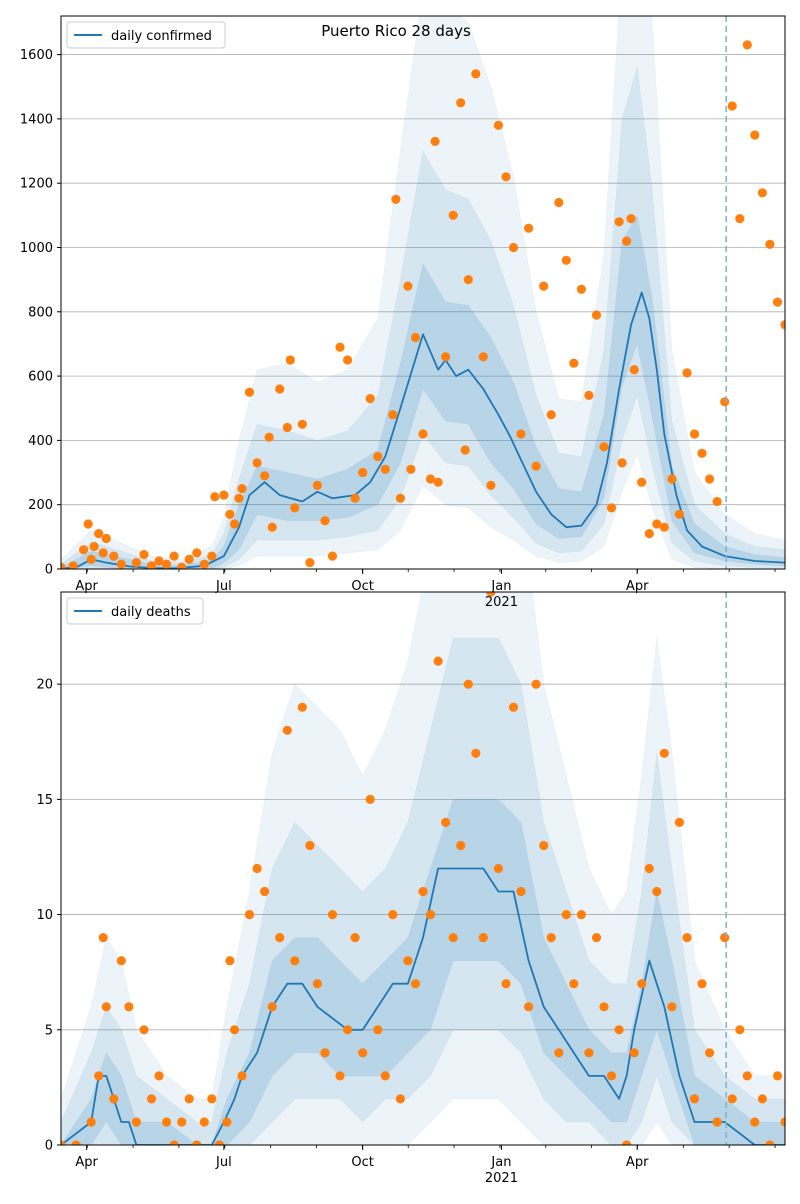  I want to click on x-tick-label: Oct, so click(362, 1162).